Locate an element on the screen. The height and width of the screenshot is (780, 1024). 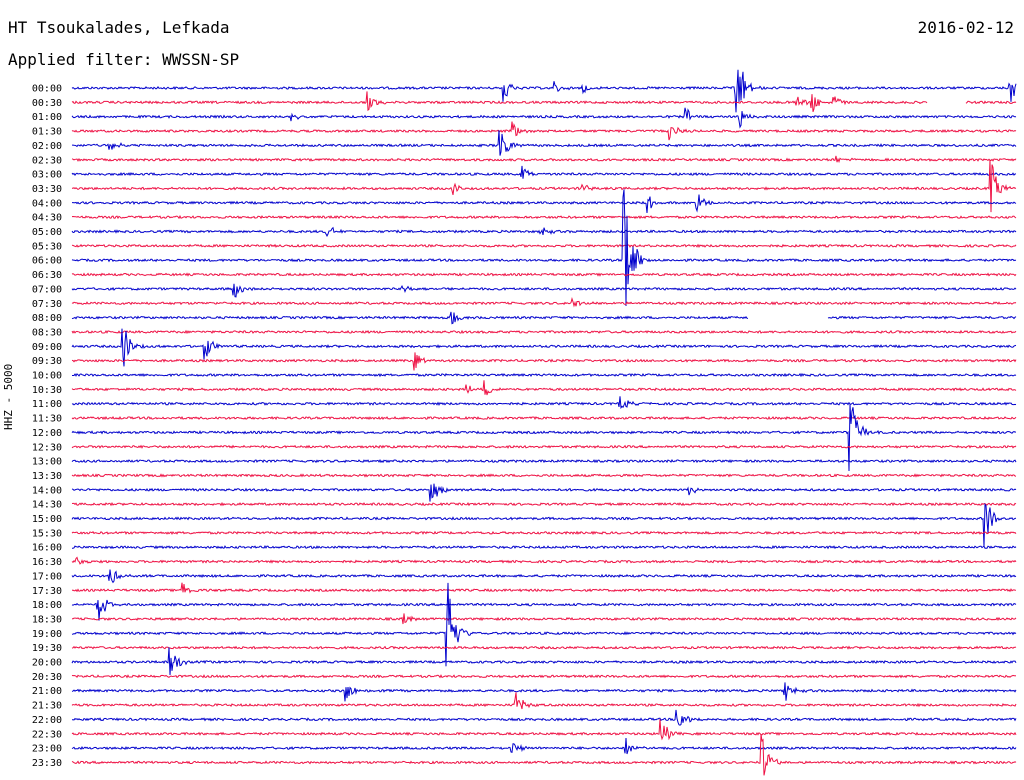
time-tick-label: 12:00 is located at coordinates (47, 433).